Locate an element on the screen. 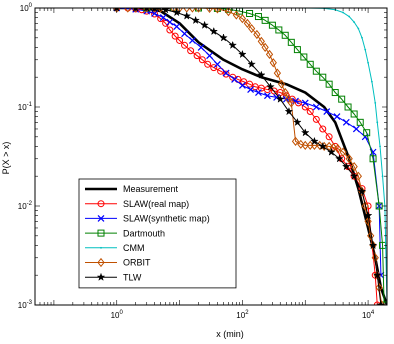  legend-label: Dartmouth is located at coordinates (144, 233).